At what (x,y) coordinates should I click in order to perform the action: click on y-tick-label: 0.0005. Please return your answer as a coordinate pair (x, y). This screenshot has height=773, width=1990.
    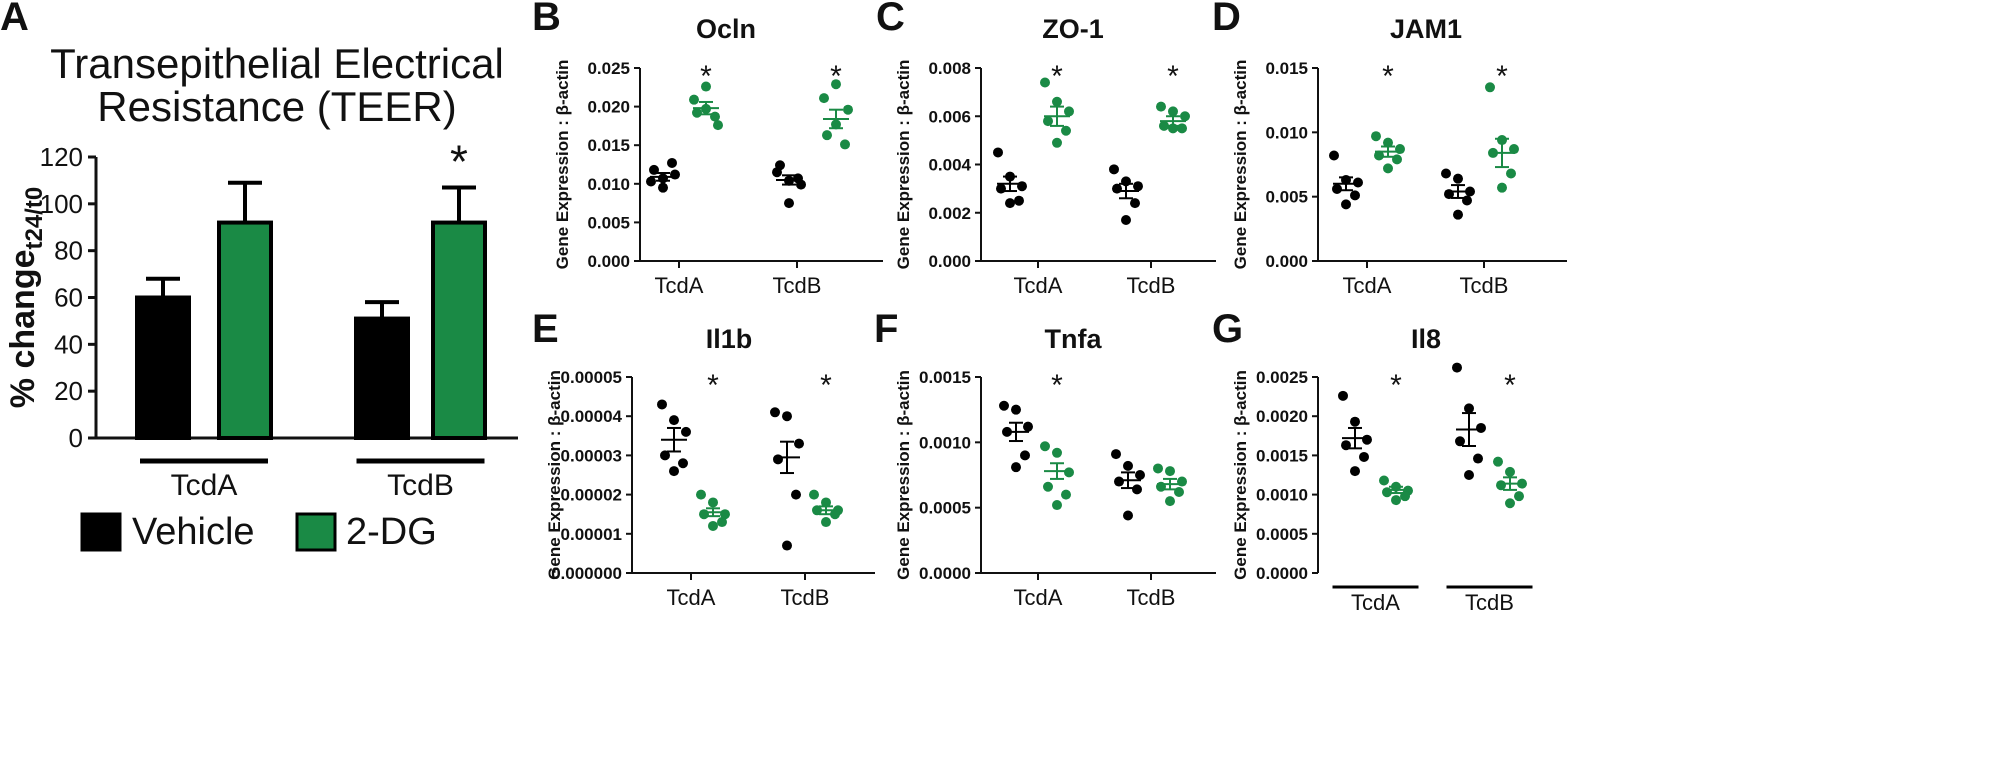
    Looking at the image, I should click on (945, 508).